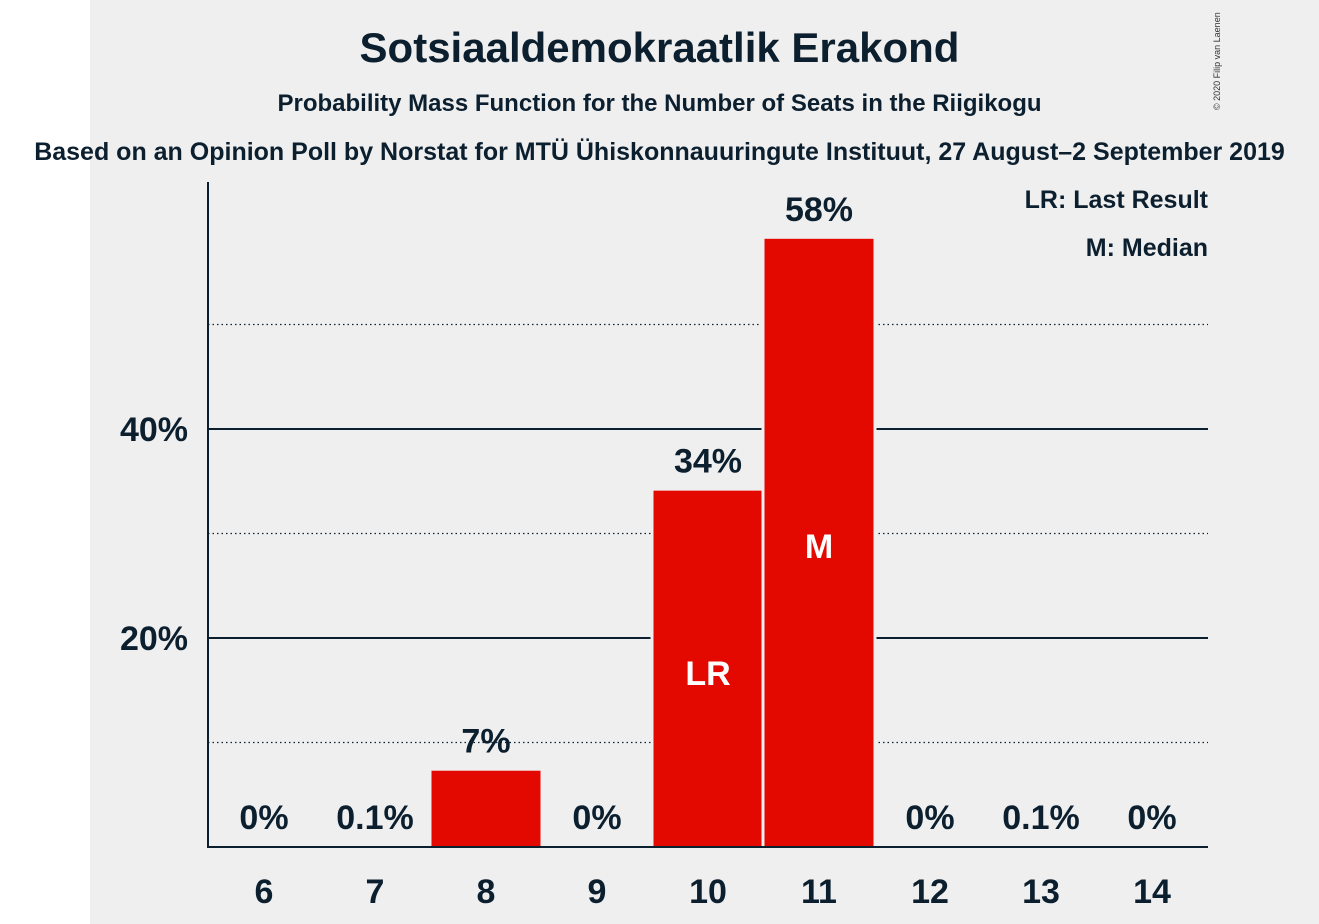  I want to click on chart-title: Sotsiaaldemokraatlik Erakond, so click(659, 47).